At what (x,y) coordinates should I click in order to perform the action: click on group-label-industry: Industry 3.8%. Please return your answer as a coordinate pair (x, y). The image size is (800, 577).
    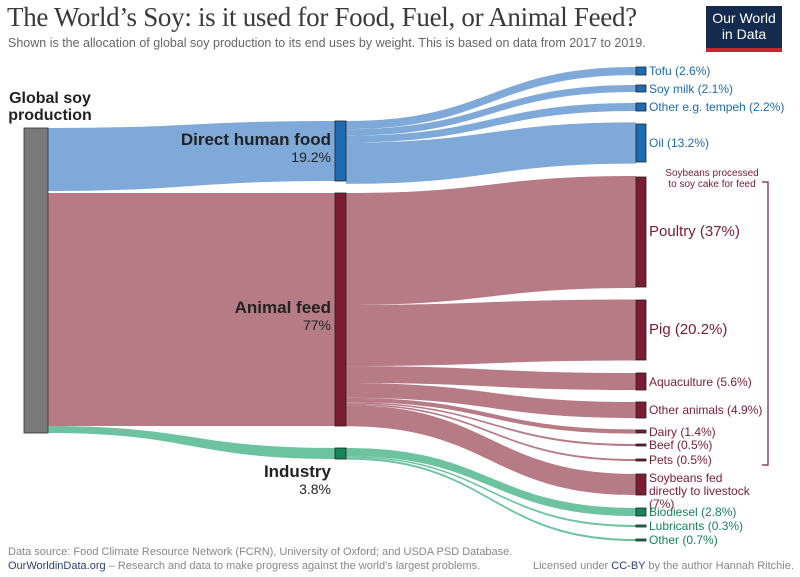
    Looking at the image, I should click on (297, 479).